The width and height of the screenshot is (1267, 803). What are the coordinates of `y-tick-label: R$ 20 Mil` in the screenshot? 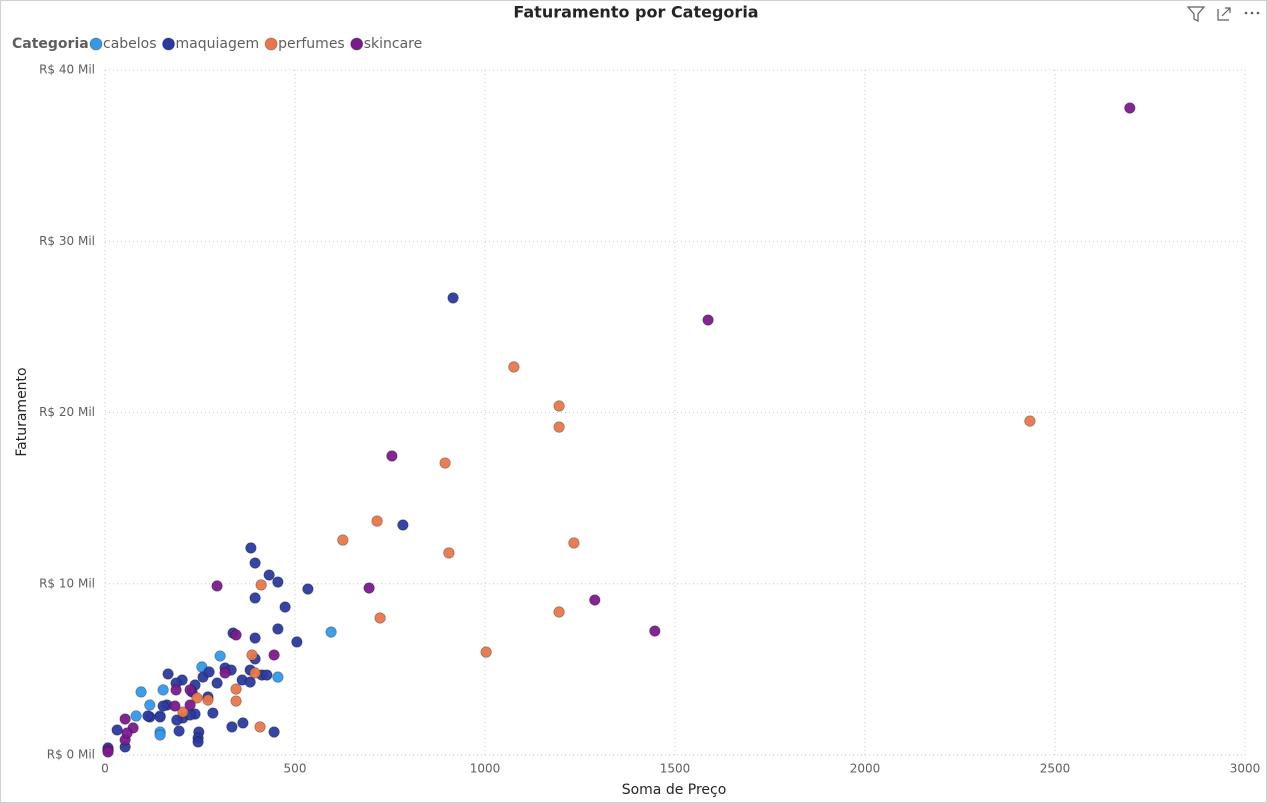 It's located at (67, 412).